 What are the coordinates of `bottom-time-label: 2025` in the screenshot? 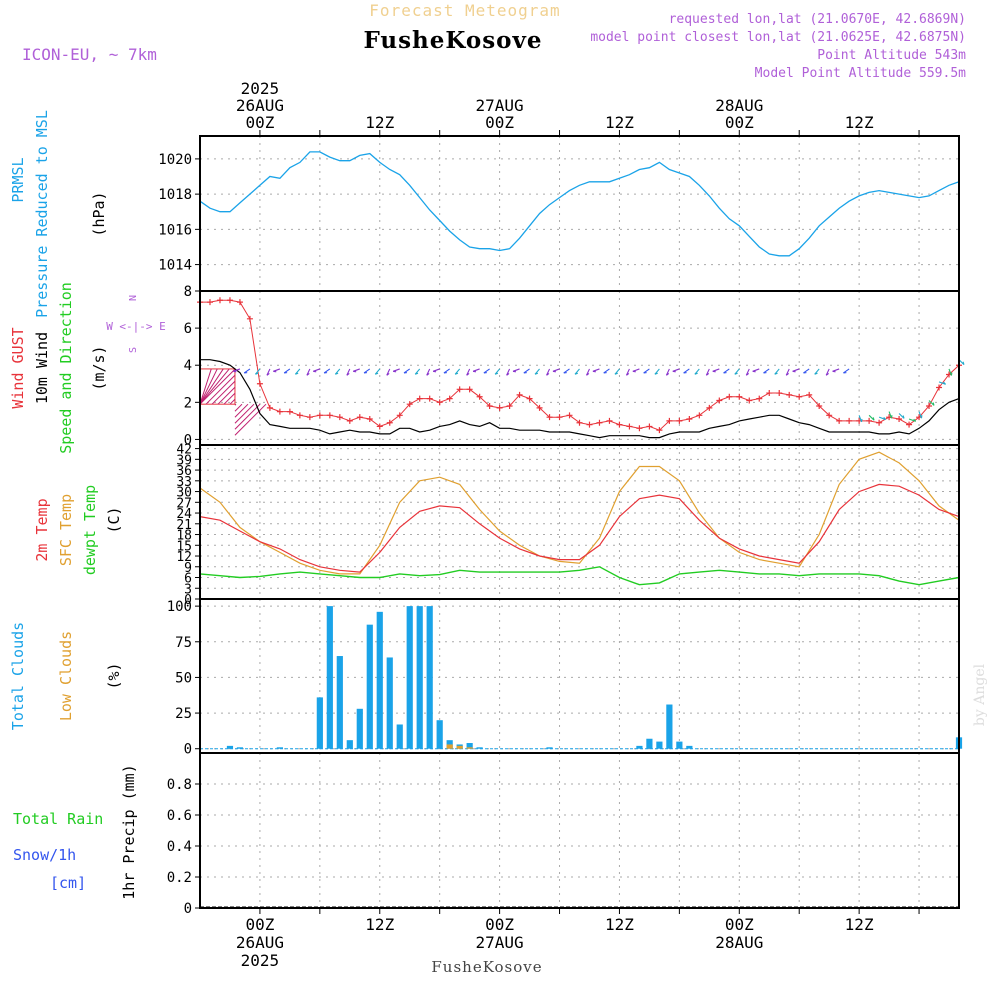 It's located at (260, 960).